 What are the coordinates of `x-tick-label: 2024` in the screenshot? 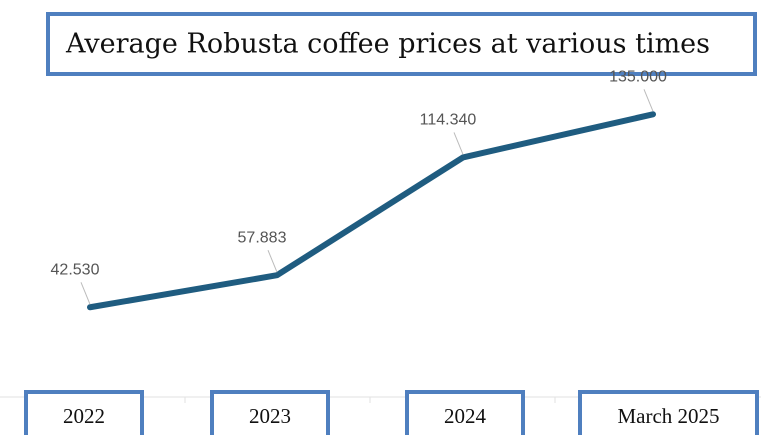 It's located at (465, 416).